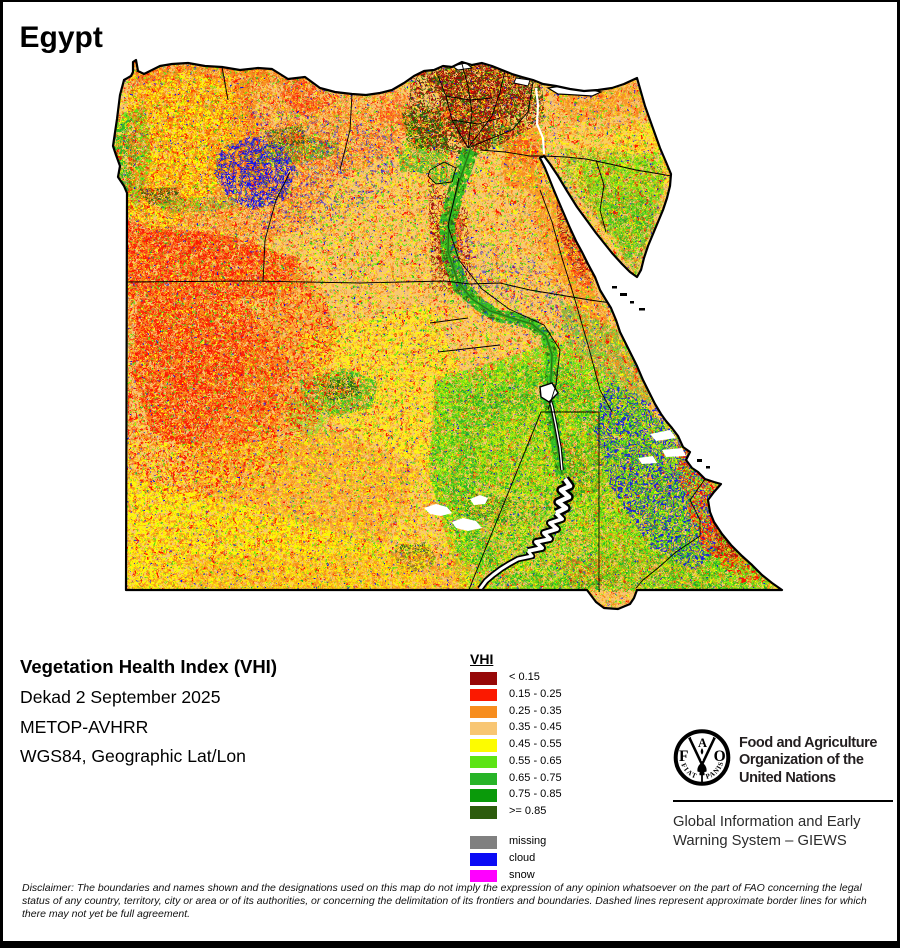  Describe the element at coordinates (702, 743) in the screenshot. I see `svg-text: A` at that location.